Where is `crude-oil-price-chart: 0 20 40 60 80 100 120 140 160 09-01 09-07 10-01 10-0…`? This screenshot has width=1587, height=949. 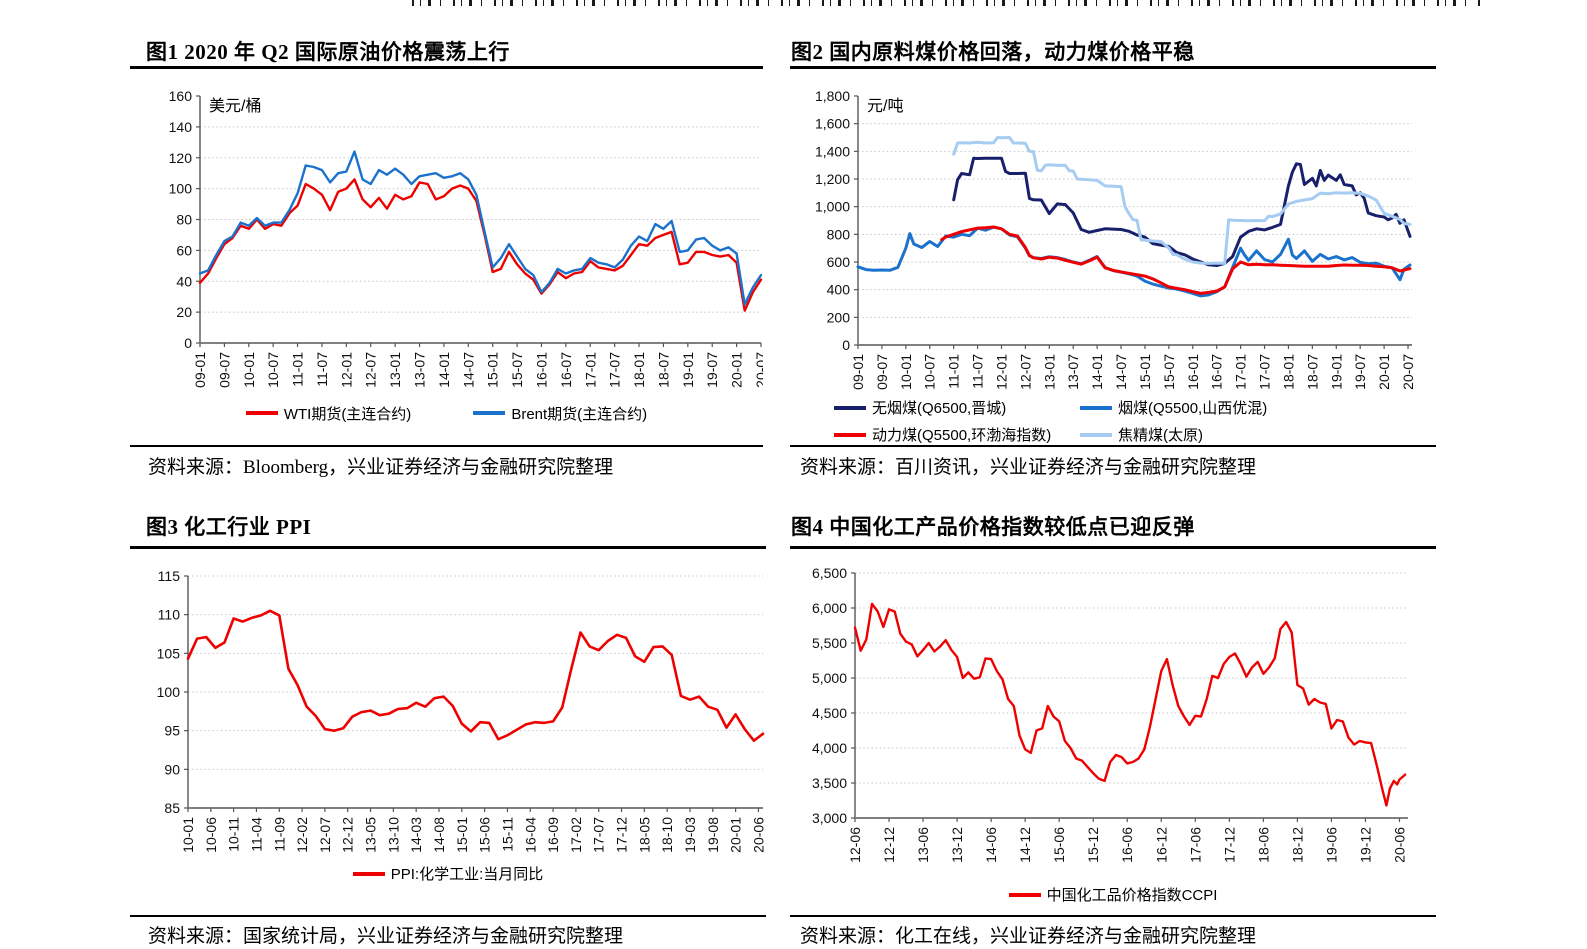 crude-oil-price-chart: 0 20 40 60 80 100 120 140 160 09-01 09-07 10-01 10-0… is located at coordinates (449, 240).